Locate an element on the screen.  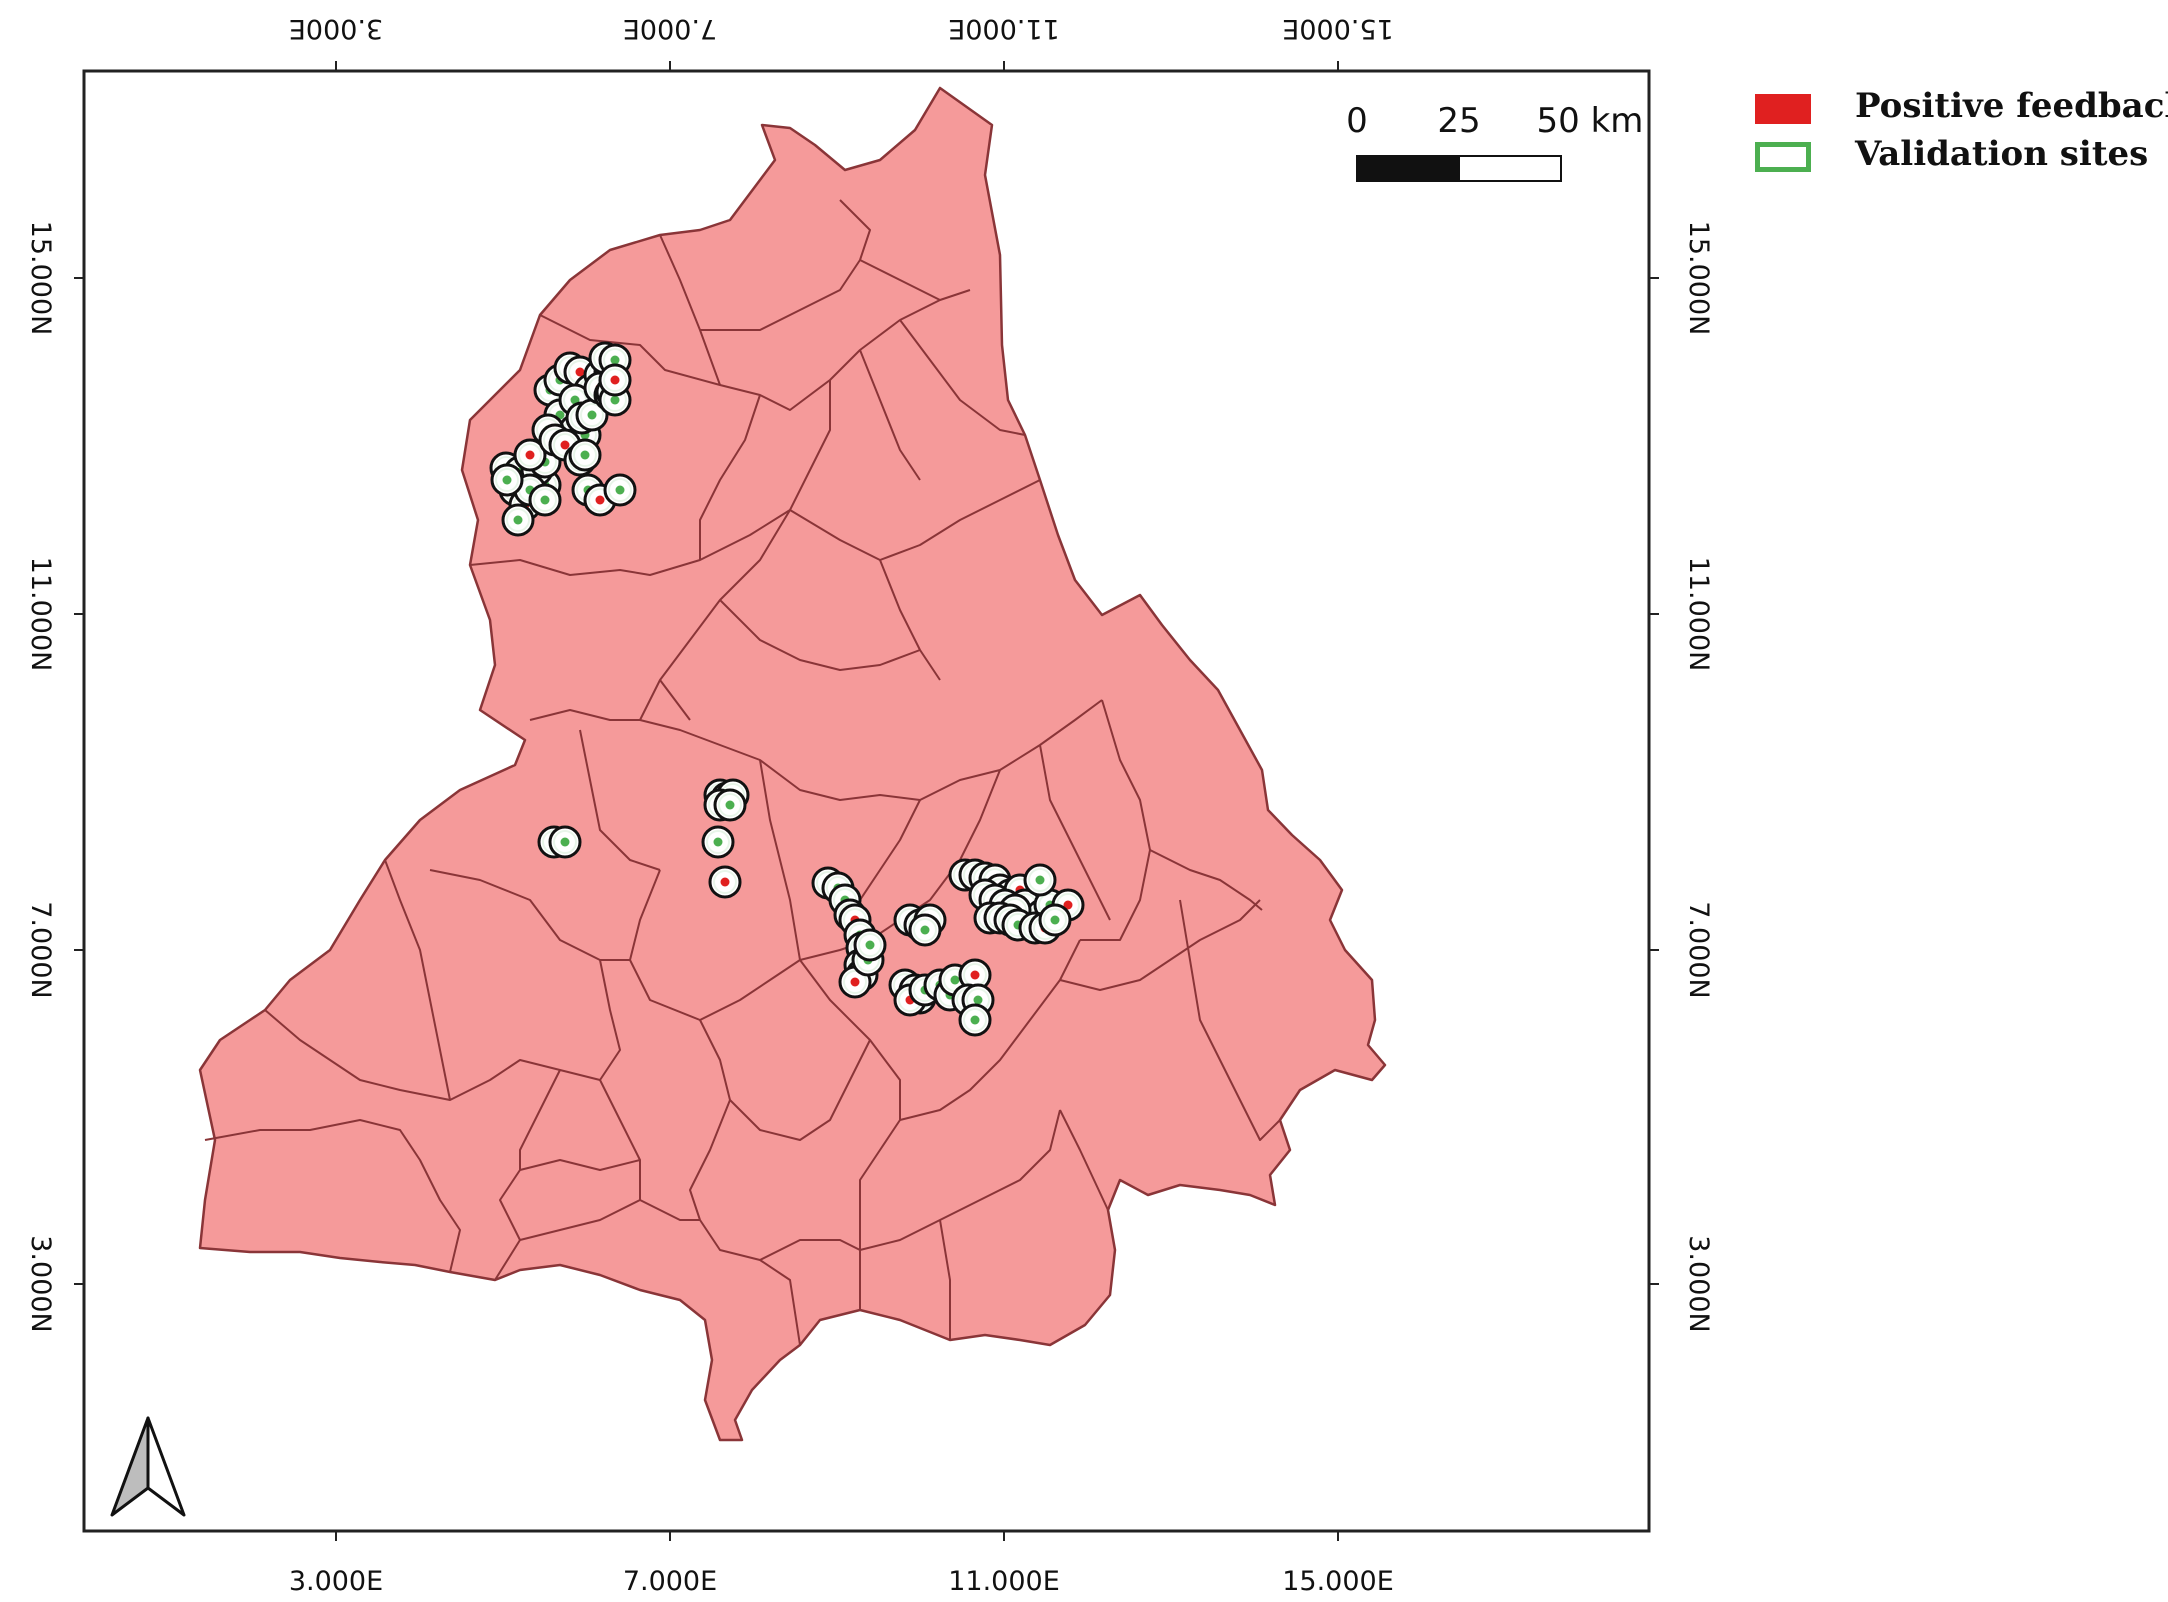
legend-label: Positive feedback is located at coordinates (2011, 106).